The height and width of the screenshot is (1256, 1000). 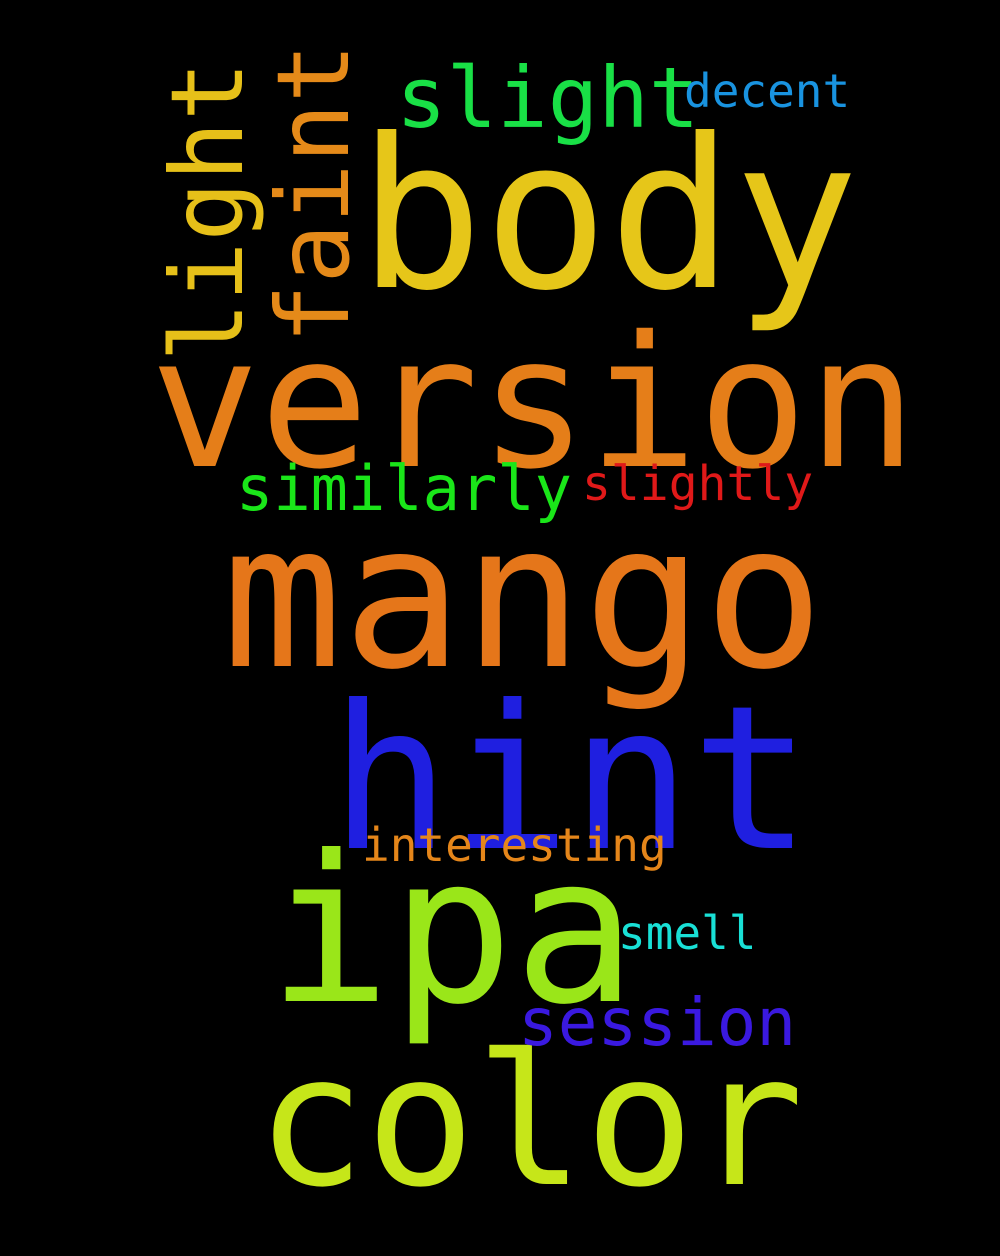 I want to click on word-session: session, so click(x=657, y=1022).